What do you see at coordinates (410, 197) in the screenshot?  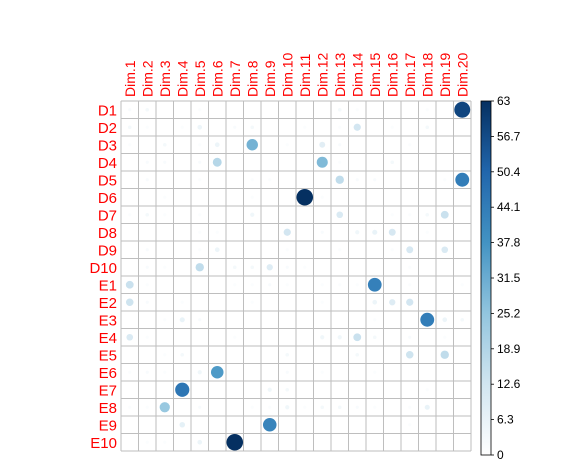 I see `cell-circle-d6-dim17` at bounding box center [410, 197].